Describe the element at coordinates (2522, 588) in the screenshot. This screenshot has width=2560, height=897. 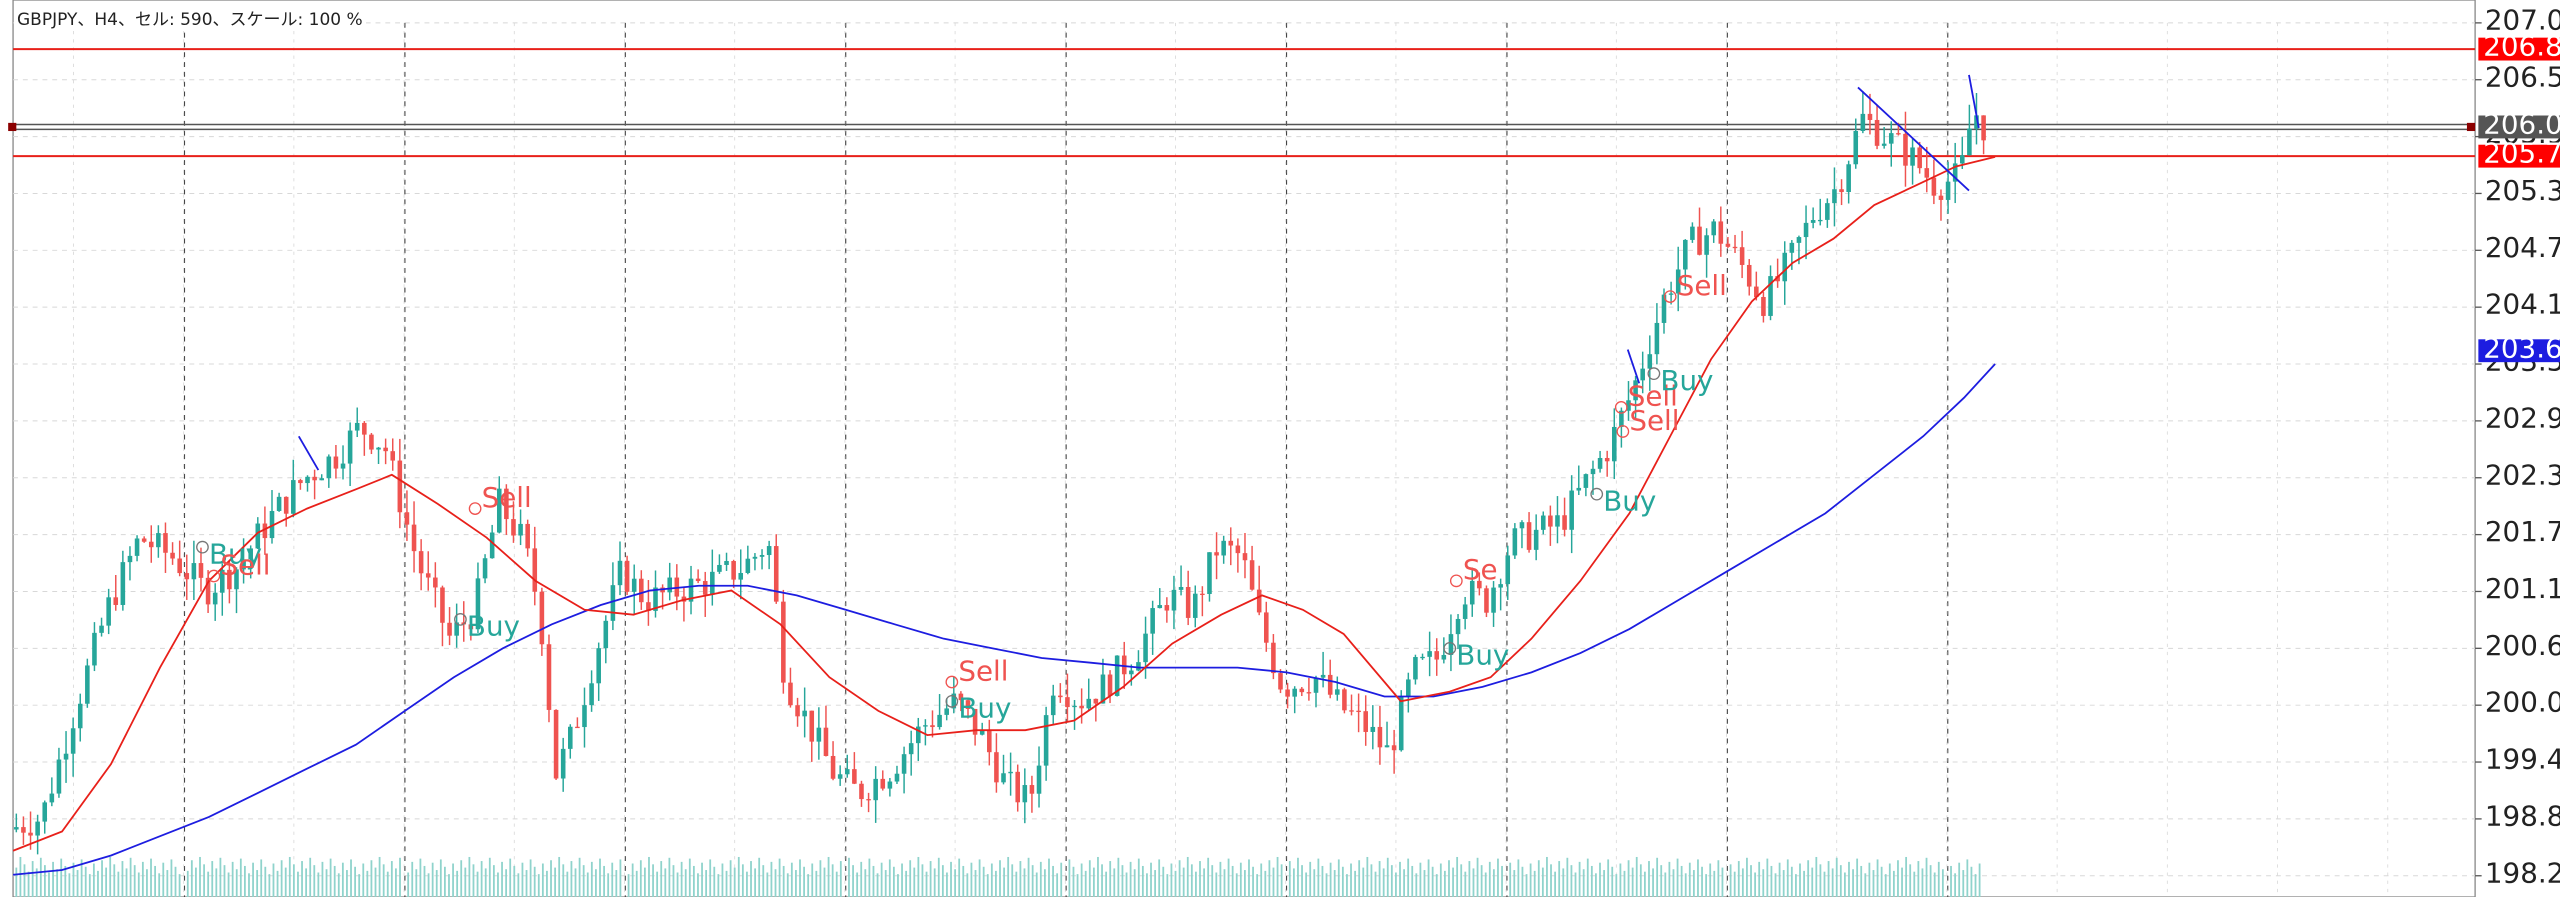
I see `y-tick-label: 201.190` at that location.